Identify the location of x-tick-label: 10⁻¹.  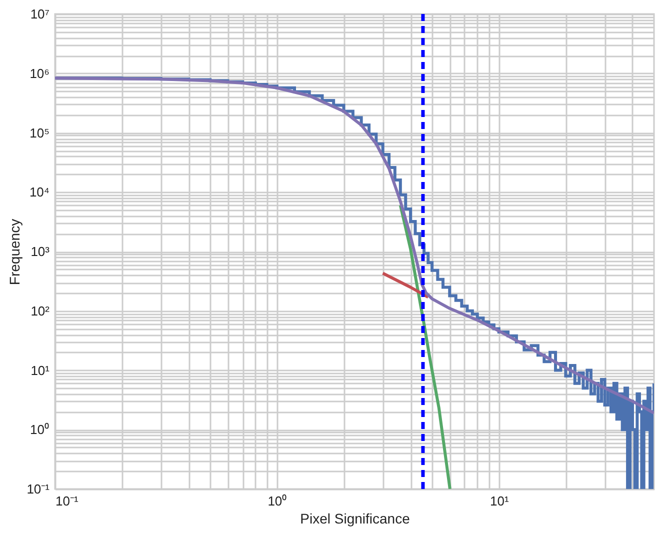
(67, 501).